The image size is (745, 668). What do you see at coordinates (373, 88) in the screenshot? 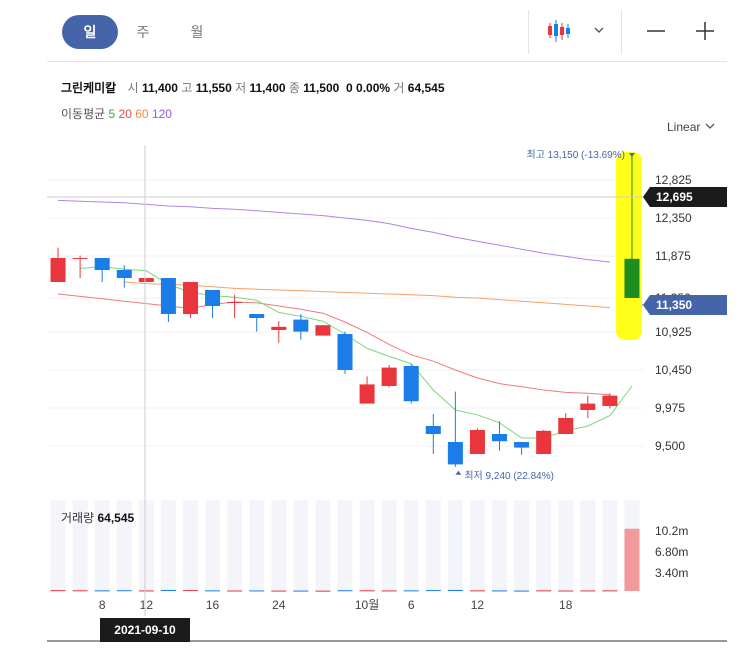
I see `change-percent: 0.00%` at bounding box center [373, 88].